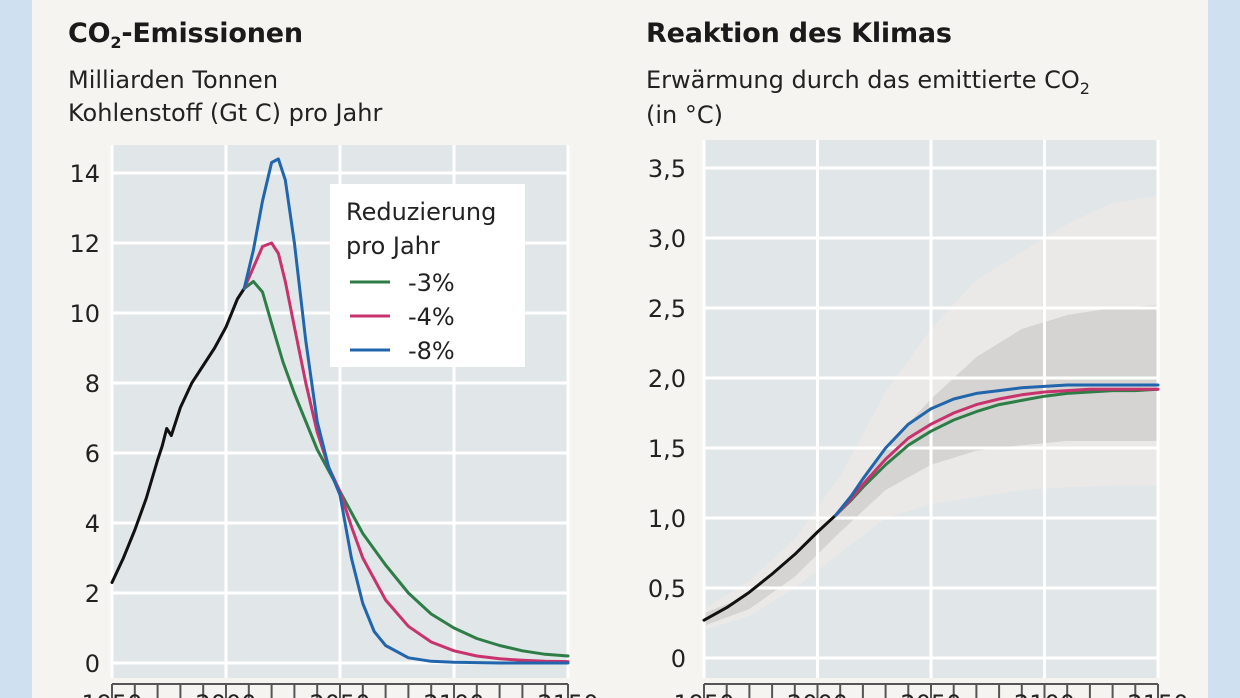  I want to click on right-series-line--4%, so click(997, 452).